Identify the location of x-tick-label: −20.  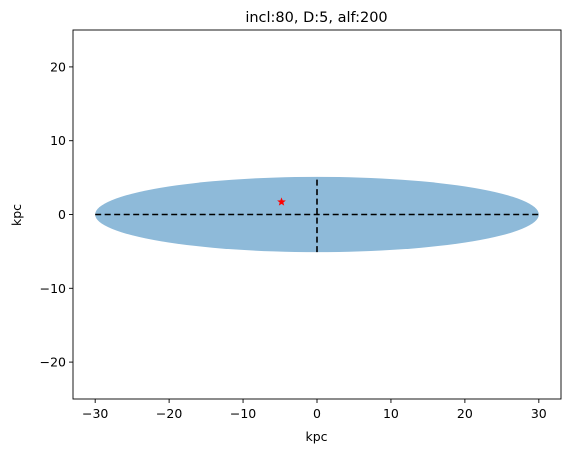
(169, 413).